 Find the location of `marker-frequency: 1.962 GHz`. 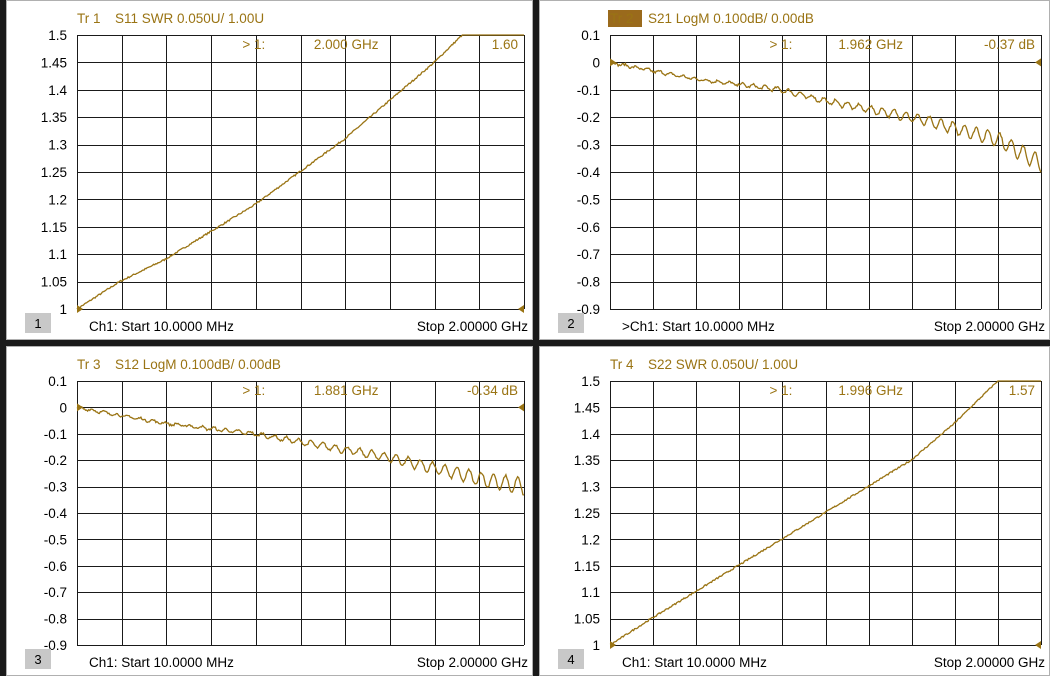

marker-frequency: 1.962 GHz is located at coordinates (870, 44).